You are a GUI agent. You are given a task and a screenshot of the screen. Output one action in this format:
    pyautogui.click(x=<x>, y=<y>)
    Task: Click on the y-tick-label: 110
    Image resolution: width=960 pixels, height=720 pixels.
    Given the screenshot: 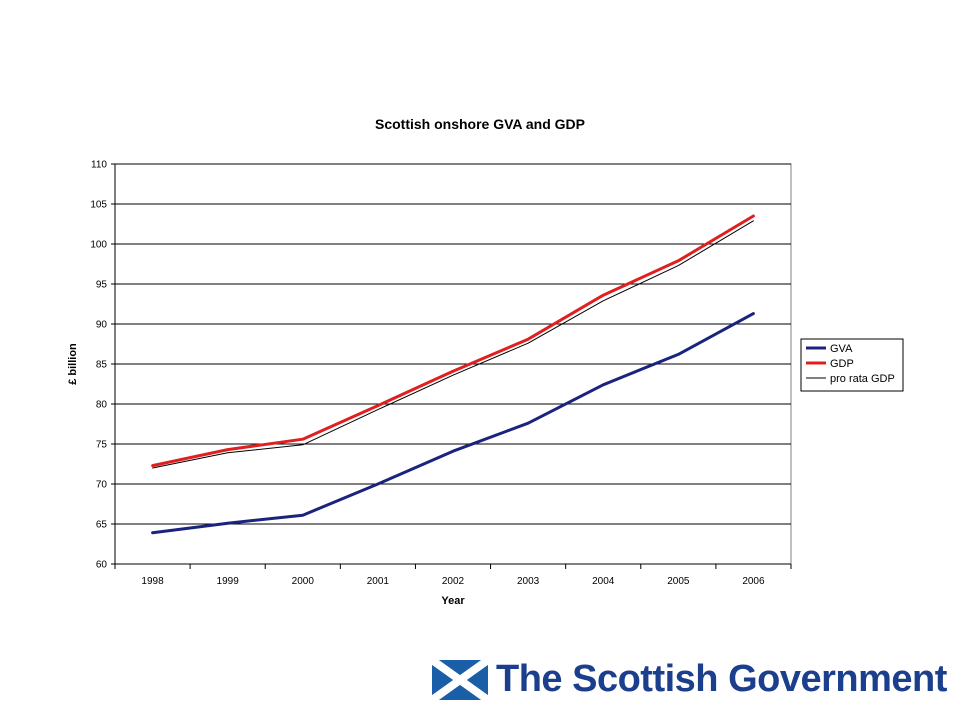 What is the action you would take?
    pyautogui.click(x=99, y=165)
    